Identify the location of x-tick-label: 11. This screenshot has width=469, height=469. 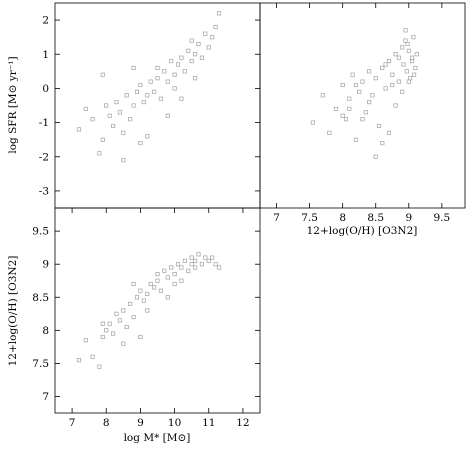
(208, 423).